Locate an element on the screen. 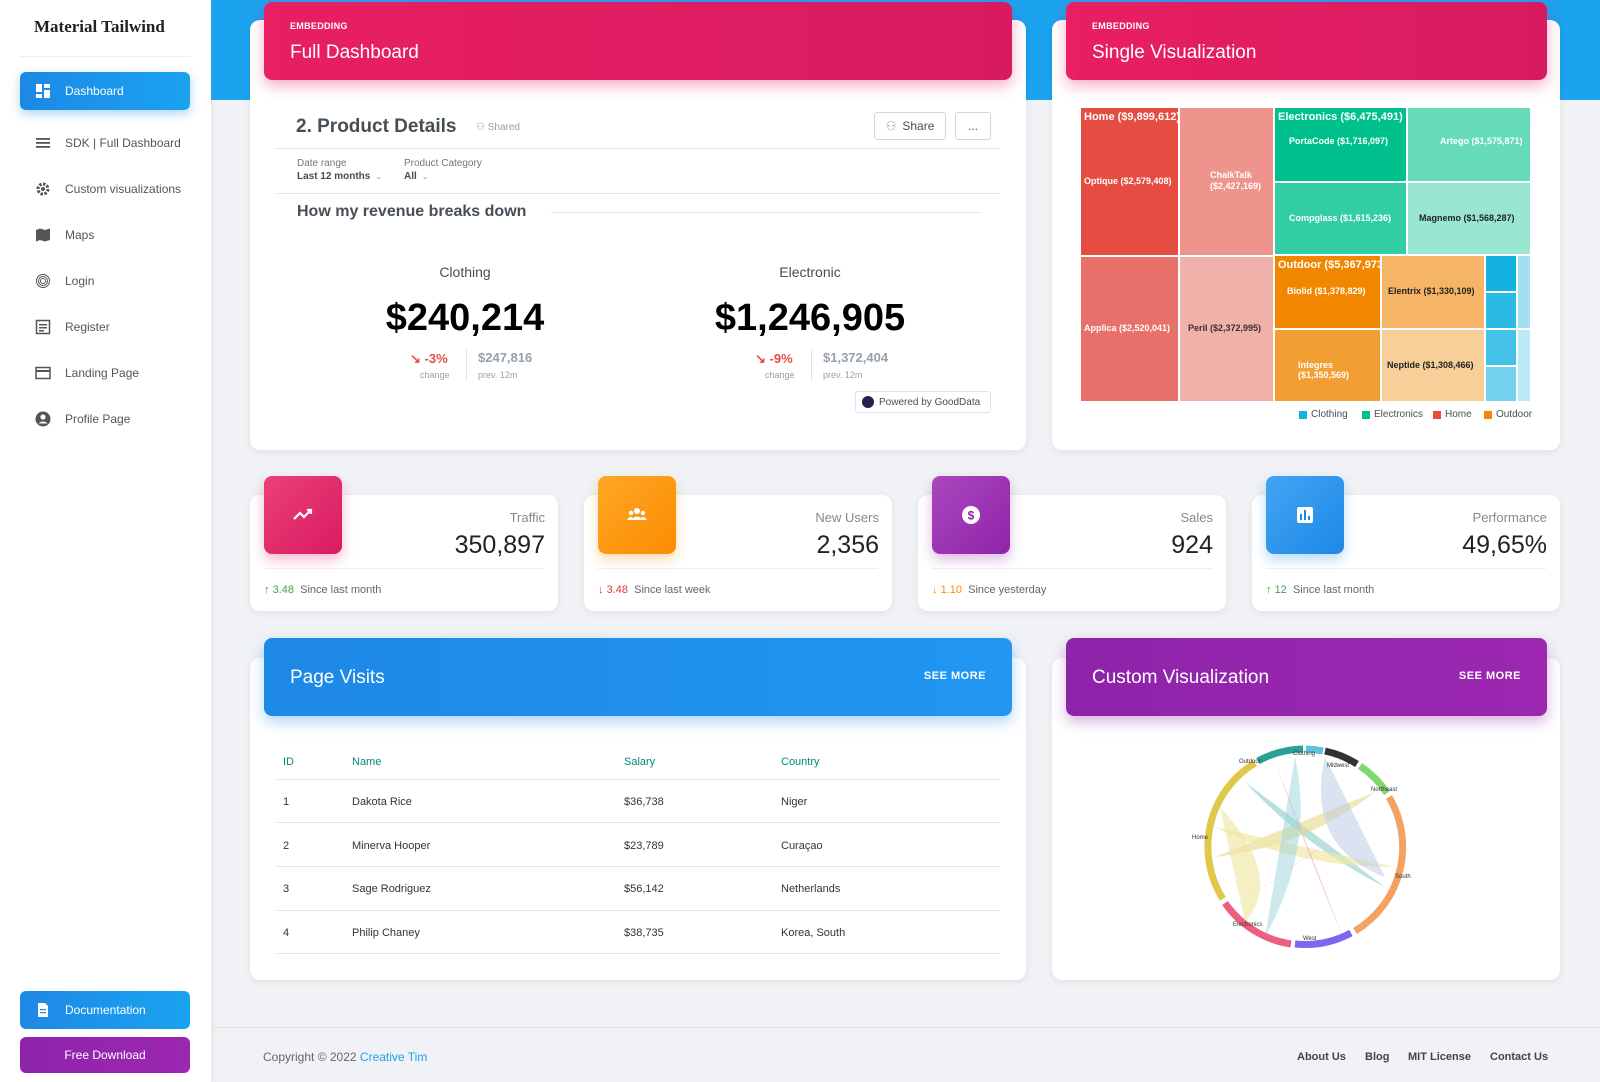 The height and width of the screenshot is (1082, 1600). list-icon is located at coordinates (43, 143).